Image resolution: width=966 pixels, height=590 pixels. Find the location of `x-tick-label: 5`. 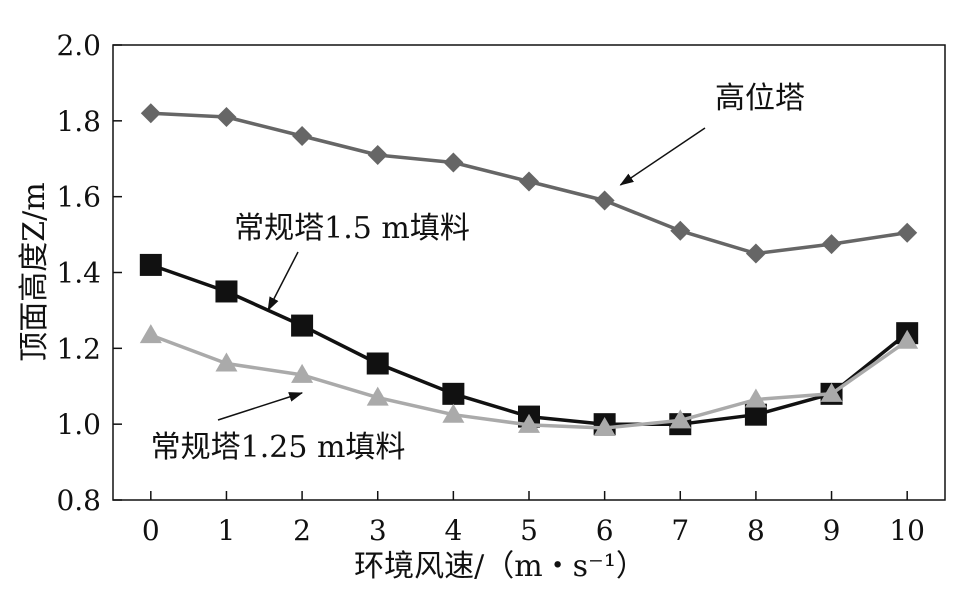

x-tick-label: 5 is located at coordinates (529, 530).